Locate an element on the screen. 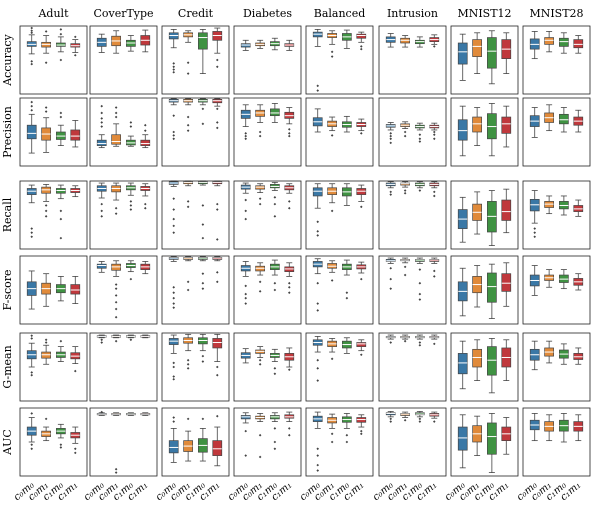  panel-auc-balanced is located at coordinates (339, 442).